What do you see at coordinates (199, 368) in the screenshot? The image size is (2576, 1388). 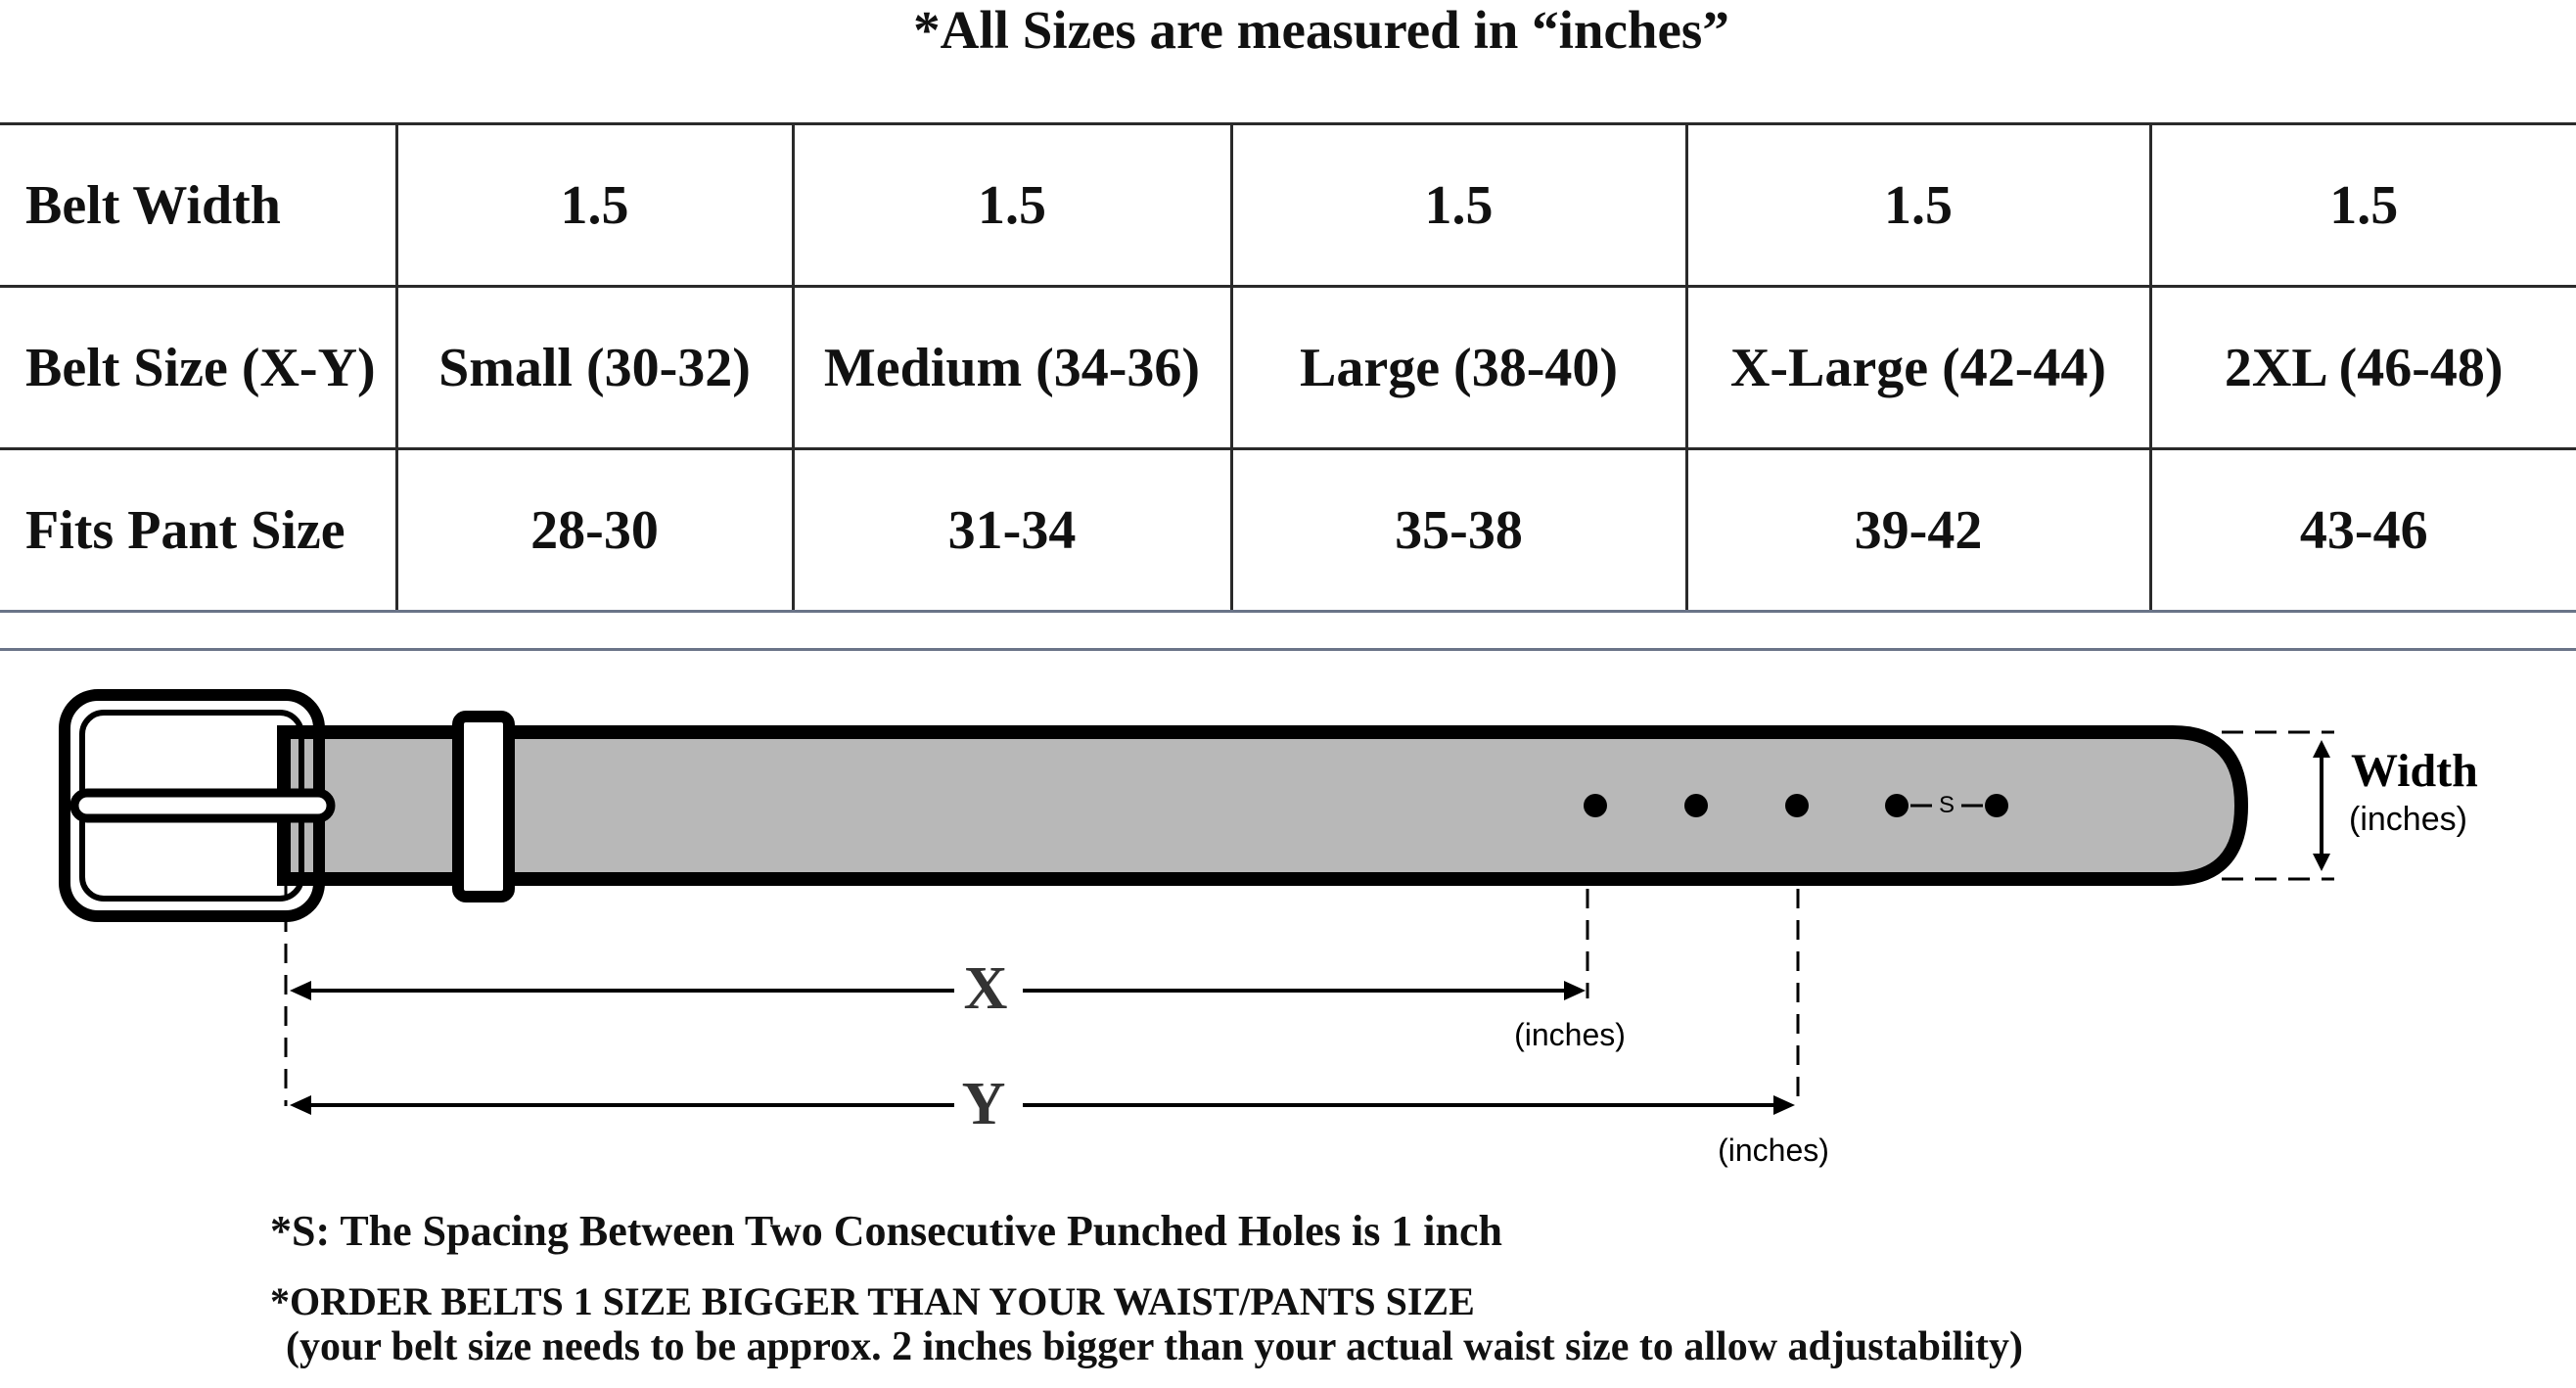 I see `row-label: Belt Size (X-Y)` at bounding box center [199, 368].